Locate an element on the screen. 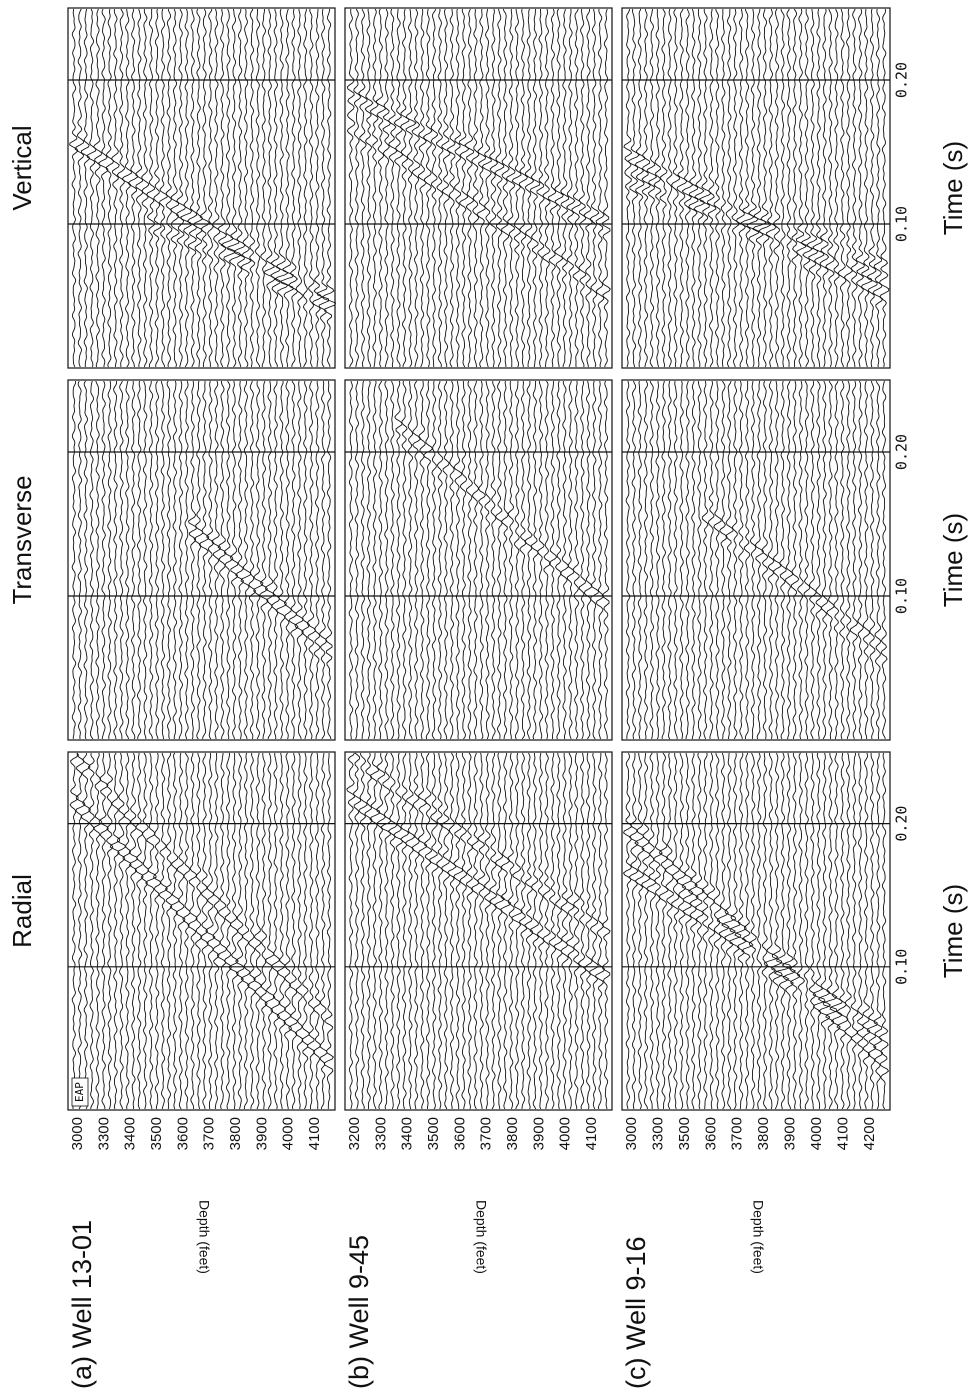  depth-tick-label: 3600 is located at coordinates (459, 1133).